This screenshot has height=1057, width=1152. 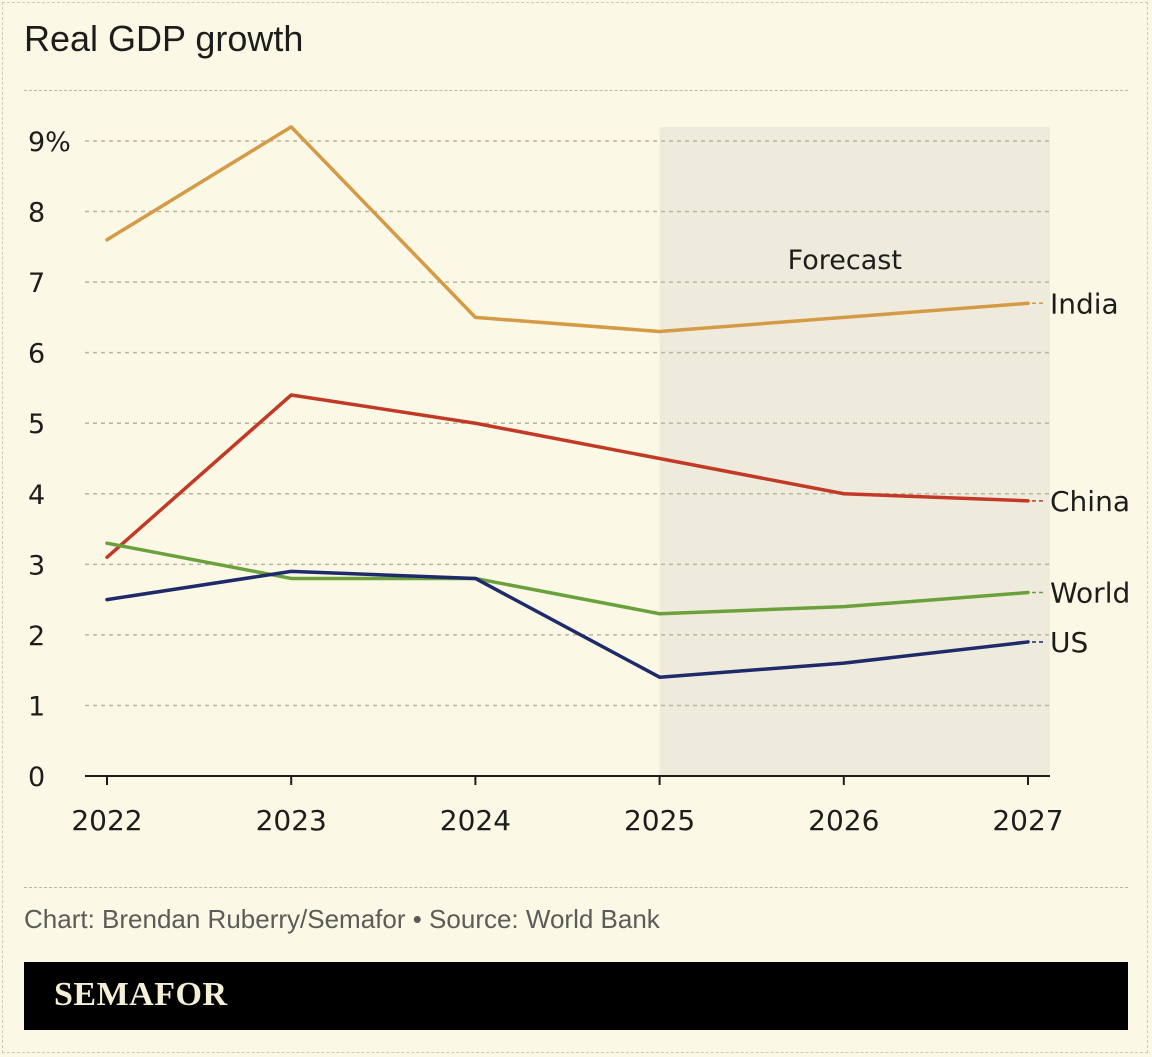 I want to click on y-tick-label: 9%, so click(x=49, y=142).